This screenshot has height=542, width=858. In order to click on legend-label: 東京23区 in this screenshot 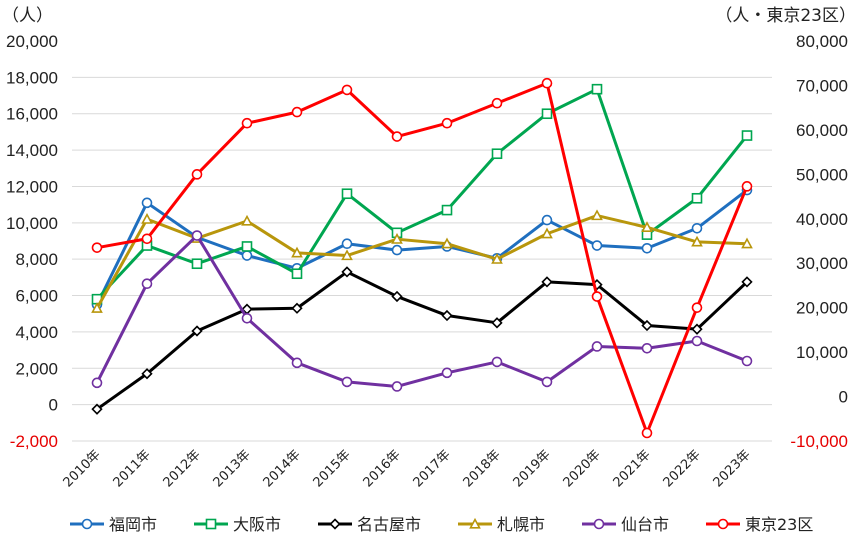, I will do `click(779, 524)`.